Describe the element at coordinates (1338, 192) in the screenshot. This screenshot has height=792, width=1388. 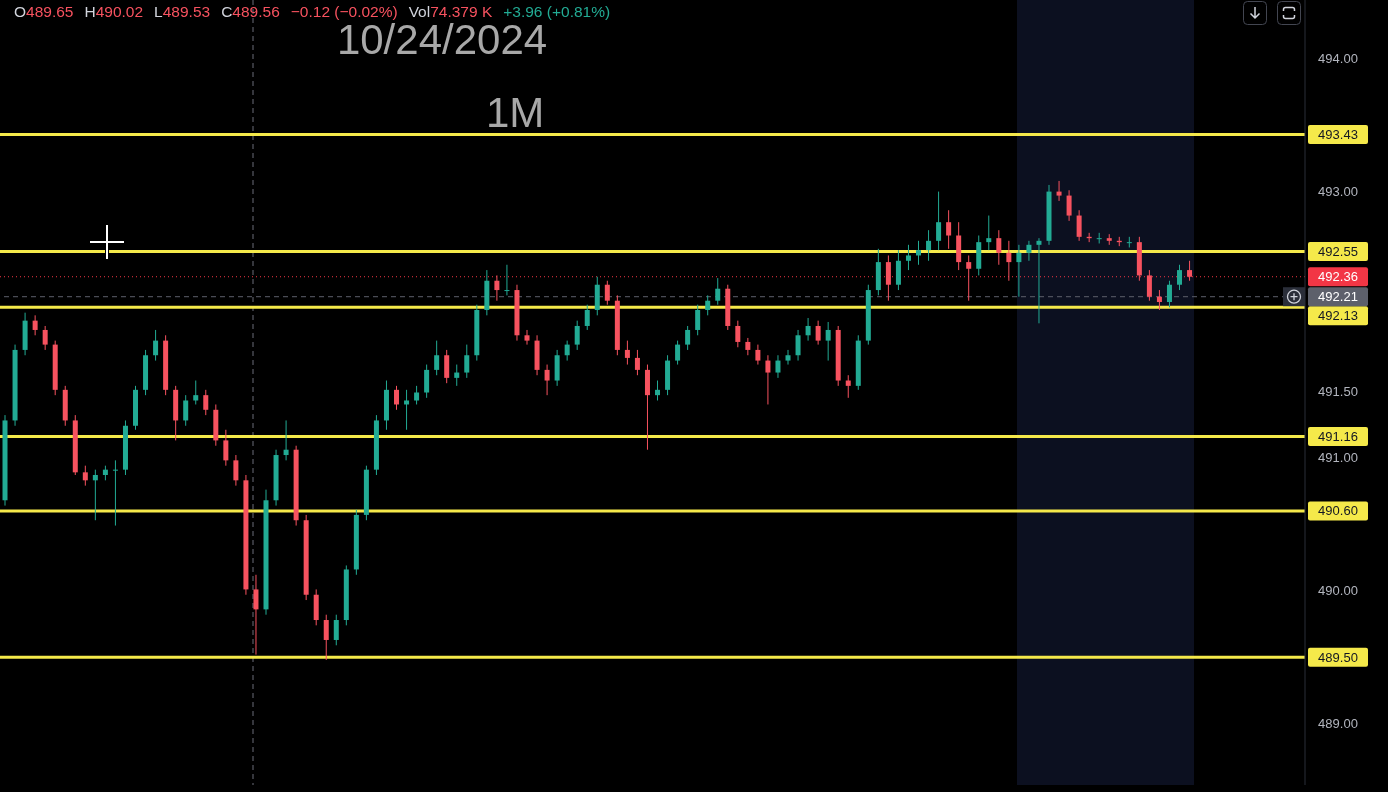
I see `y-tick-label: 493.00` at that location.